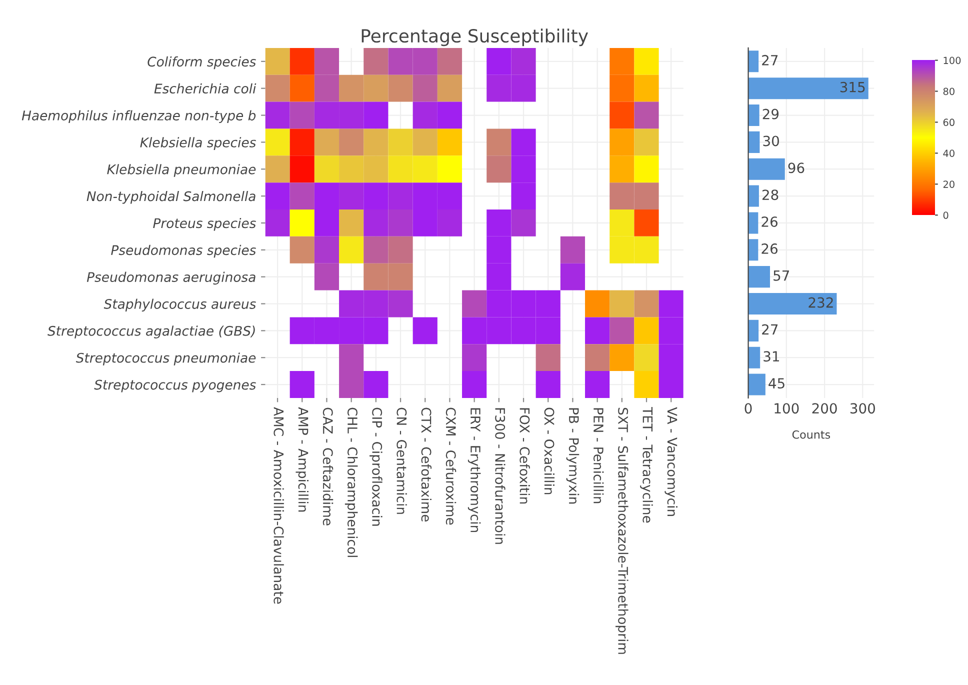  I want to click on y-tick-label: Staphylococcus aureus, so click(180, 305).